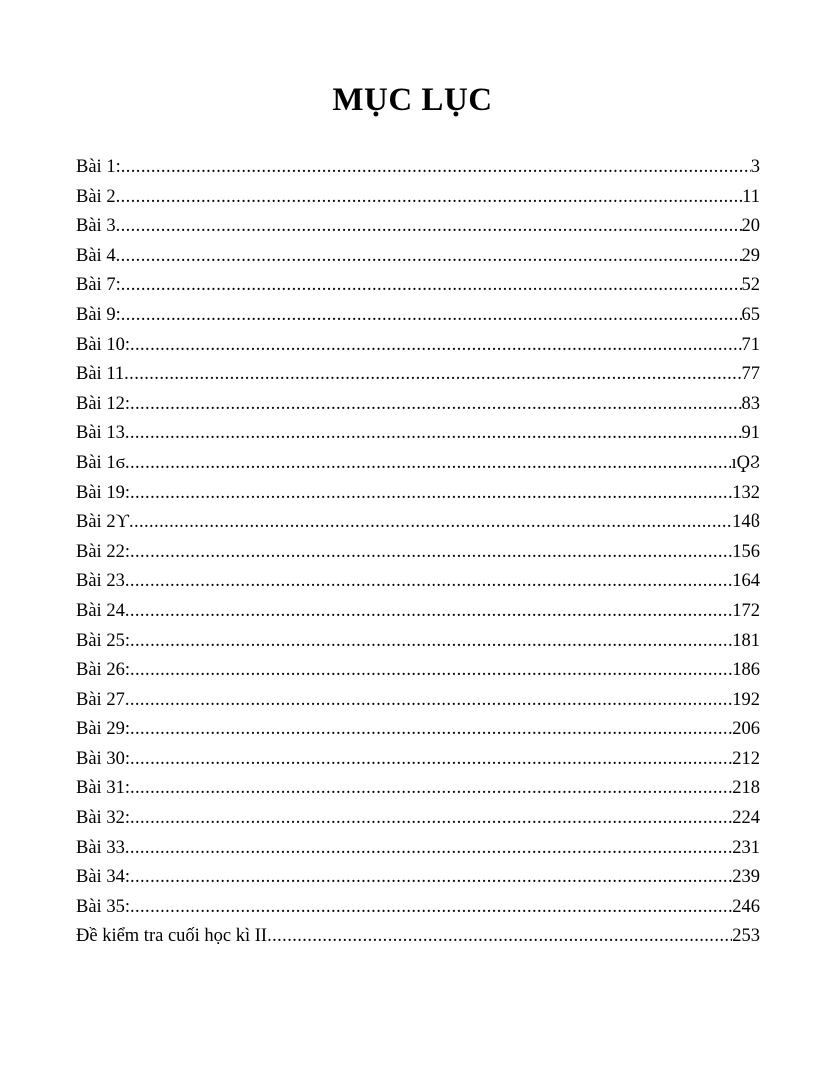 This screenshot has width=825, height=1070. I want to click on toc-entry: Bài 24 172, so click(418, 612).